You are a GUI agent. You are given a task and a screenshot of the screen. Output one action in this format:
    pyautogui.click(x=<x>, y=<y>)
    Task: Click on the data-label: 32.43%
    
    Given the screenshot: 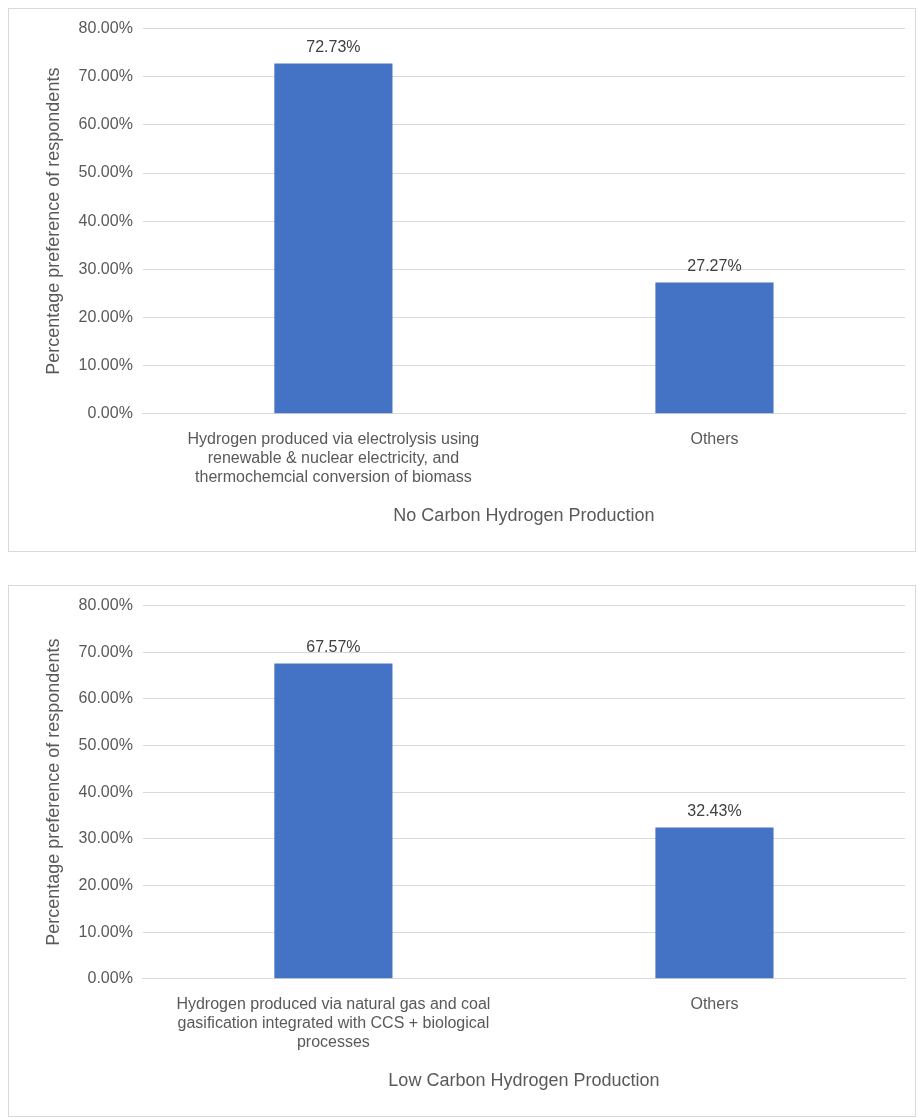 What is the action you would take?
    pyautogui.click(x=714, y=810)
    